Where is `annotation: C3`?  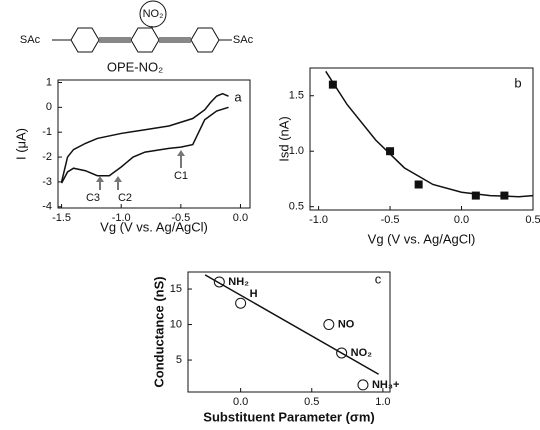
annotation: C3 is located at coordinates (93, 198).